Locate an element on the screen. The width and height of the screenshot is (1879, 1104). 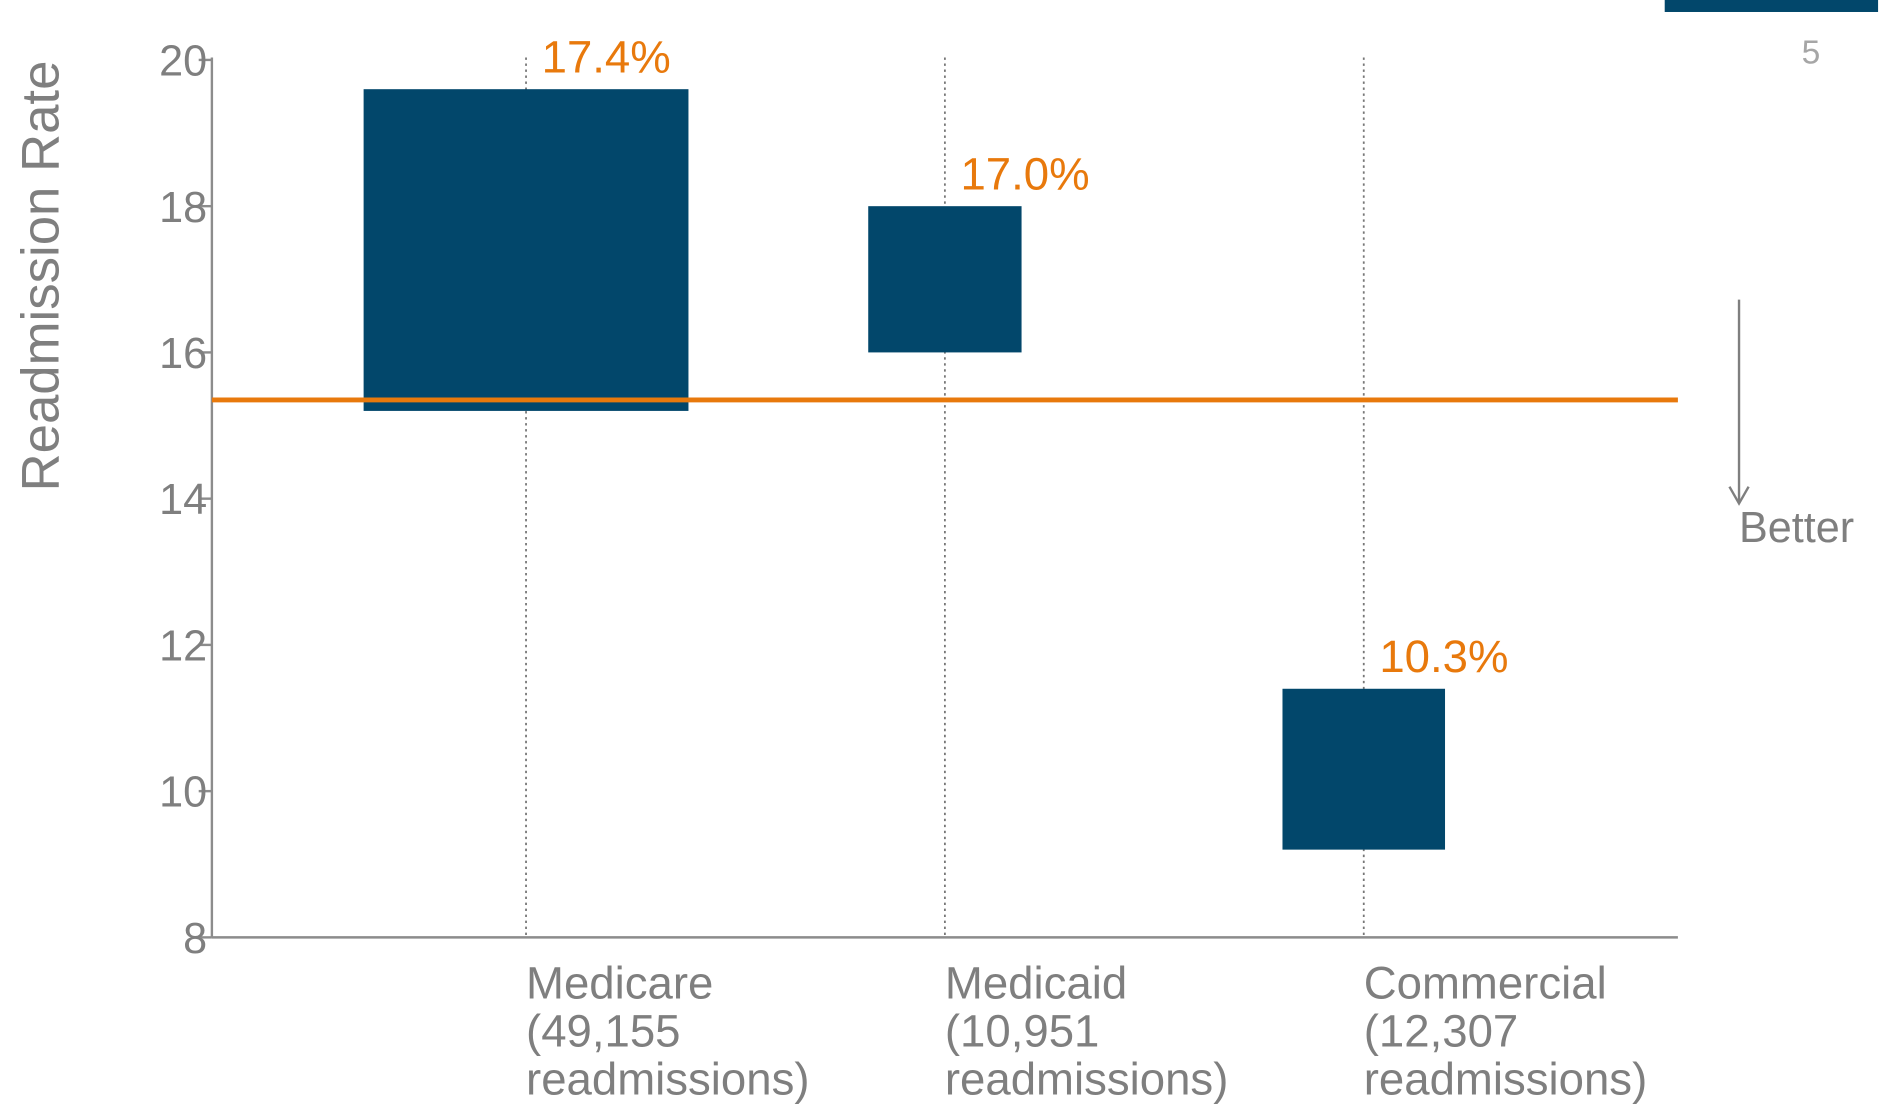
y-axis-label: Readmission Rate is located at coordinates (40, 276).